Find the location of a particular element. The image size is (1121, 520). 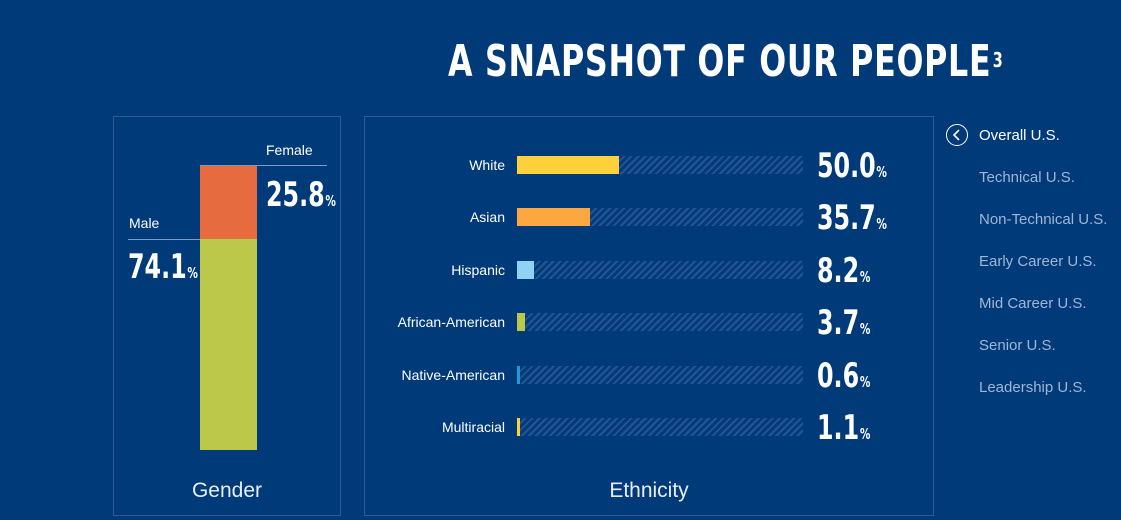

ethnicity-row: African-American 3.7% is located at coordinates (650, 323).